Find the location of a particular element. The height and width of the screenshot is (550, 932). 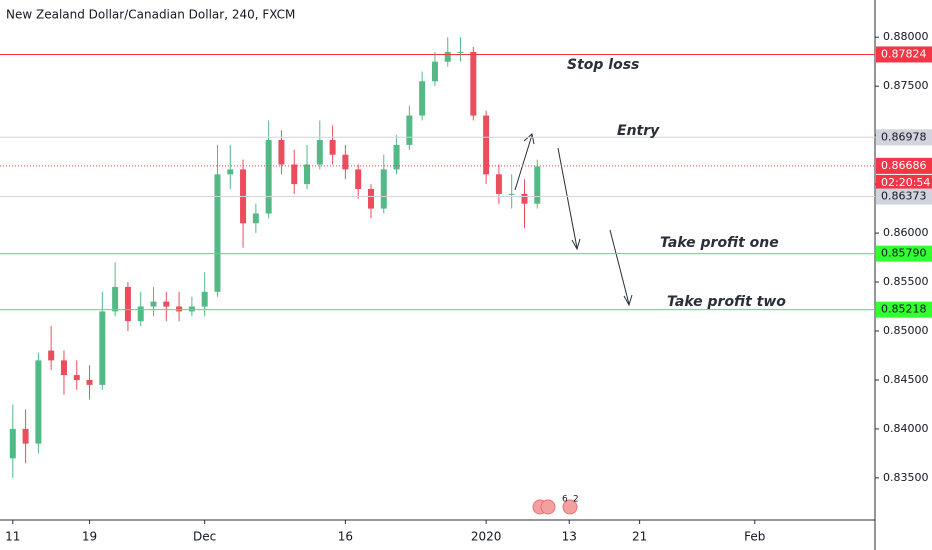

y-tick-label: 0.84000 is located at coordinates (906, 428).